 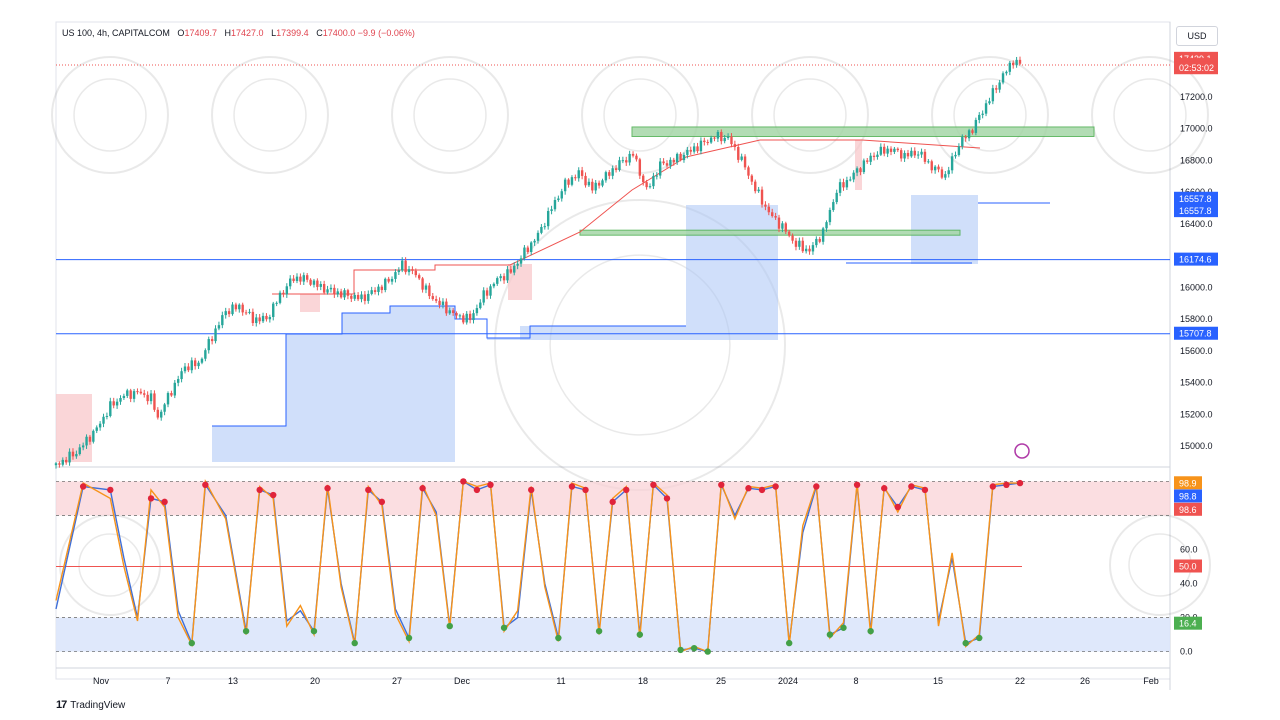 I want to click on price-tag-label: 16174.6, so click(x=1195, y=260).